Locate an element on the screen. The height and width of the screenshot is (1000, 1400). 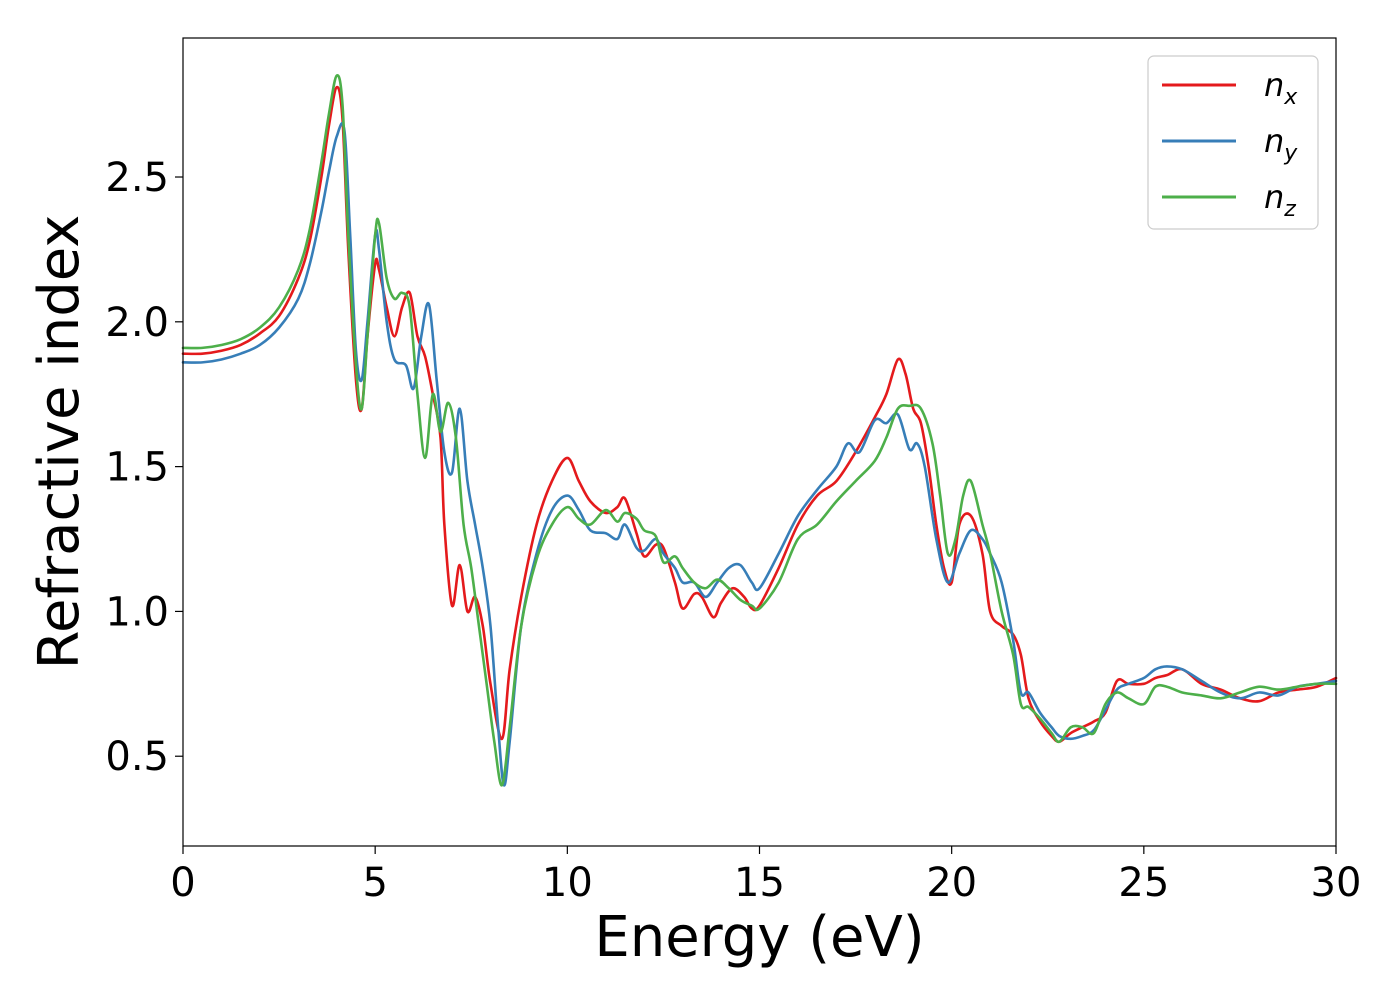
y-tick-label: 2.0 is located at coordinates (137, 323).